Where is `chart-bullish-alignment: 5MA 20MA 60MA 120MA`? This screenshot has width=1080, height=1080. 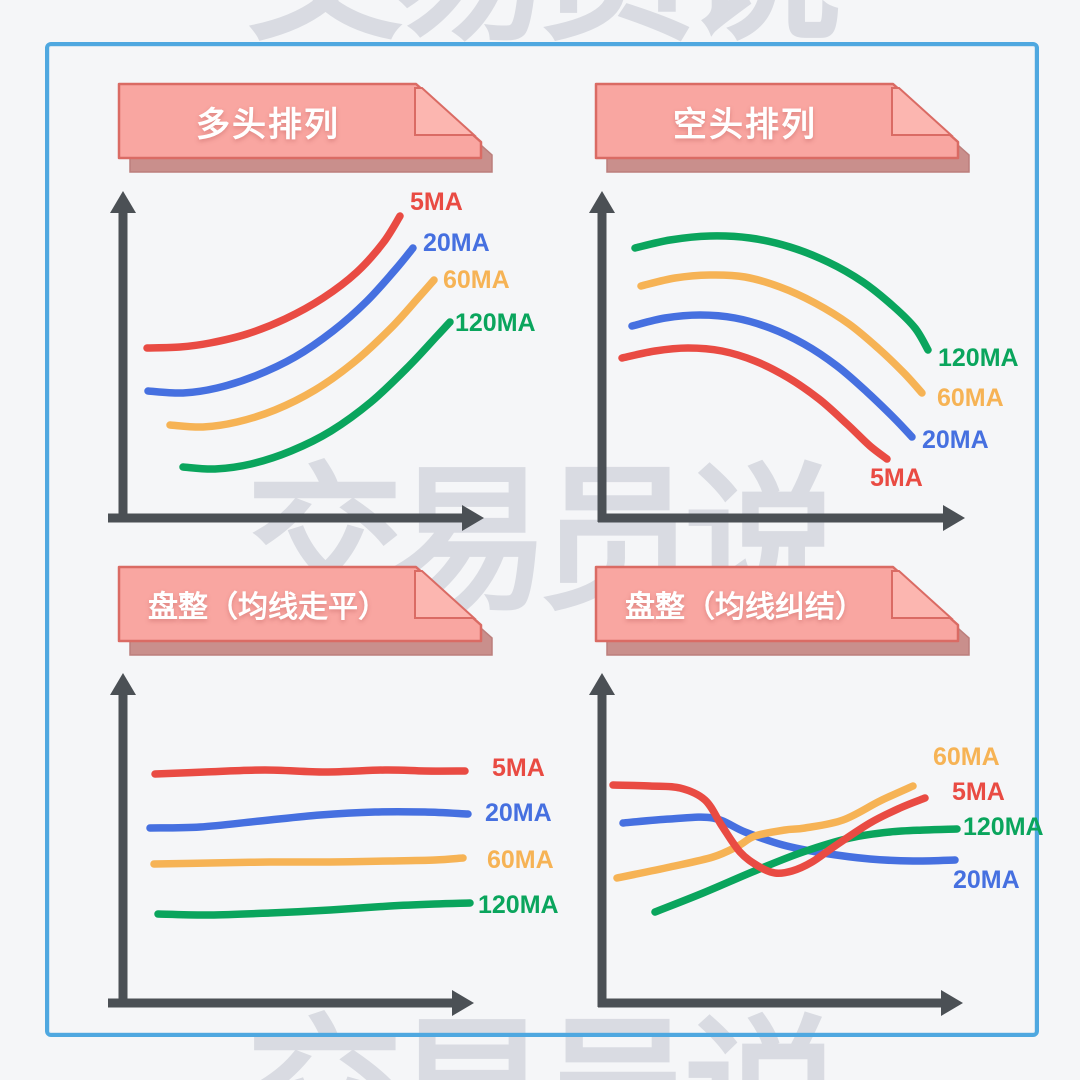 chart-bullish-alignment: 5MA 20MA 60MA 120MA is located at coordinates (322, 359).